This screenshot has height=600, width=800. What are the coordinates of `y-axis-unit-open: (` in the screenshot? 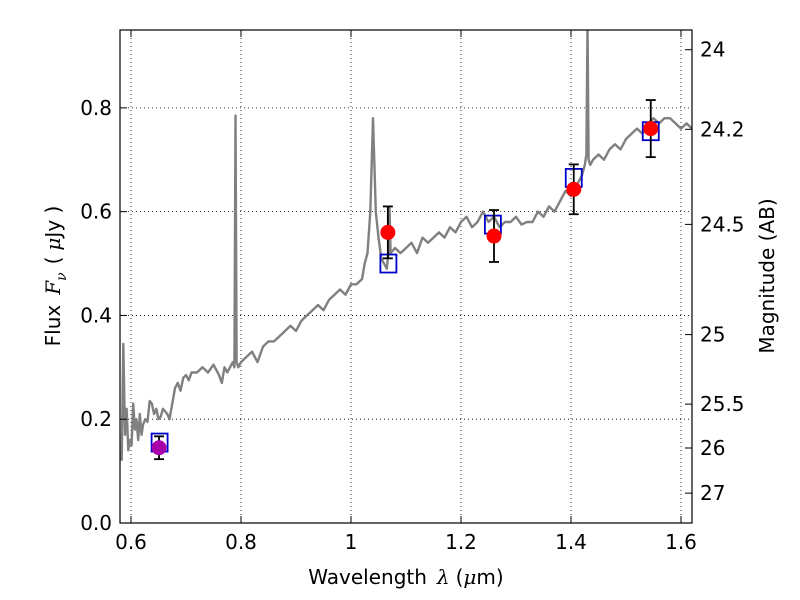 It's located at (53, 261).